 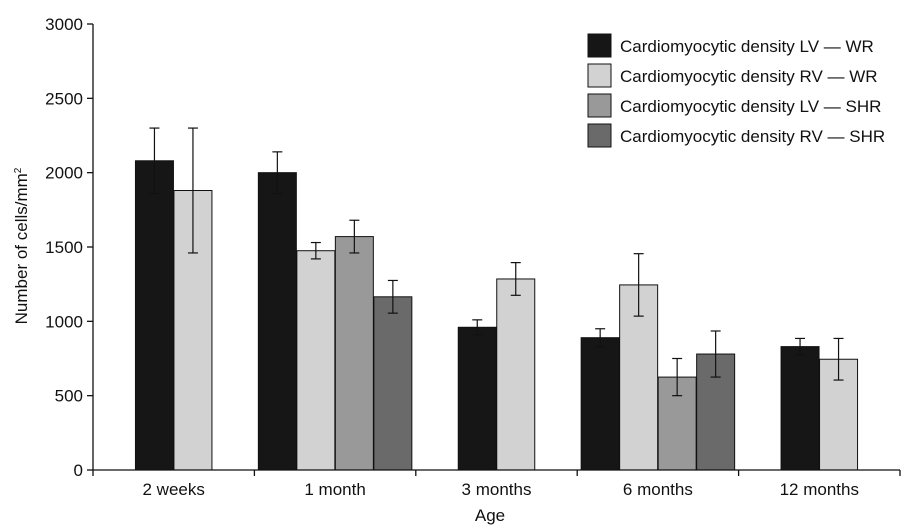 What do you see at coordinates (490, 515) in the screenshot?
I see `x-axis-title: Age` at bounding box center [490, 515].